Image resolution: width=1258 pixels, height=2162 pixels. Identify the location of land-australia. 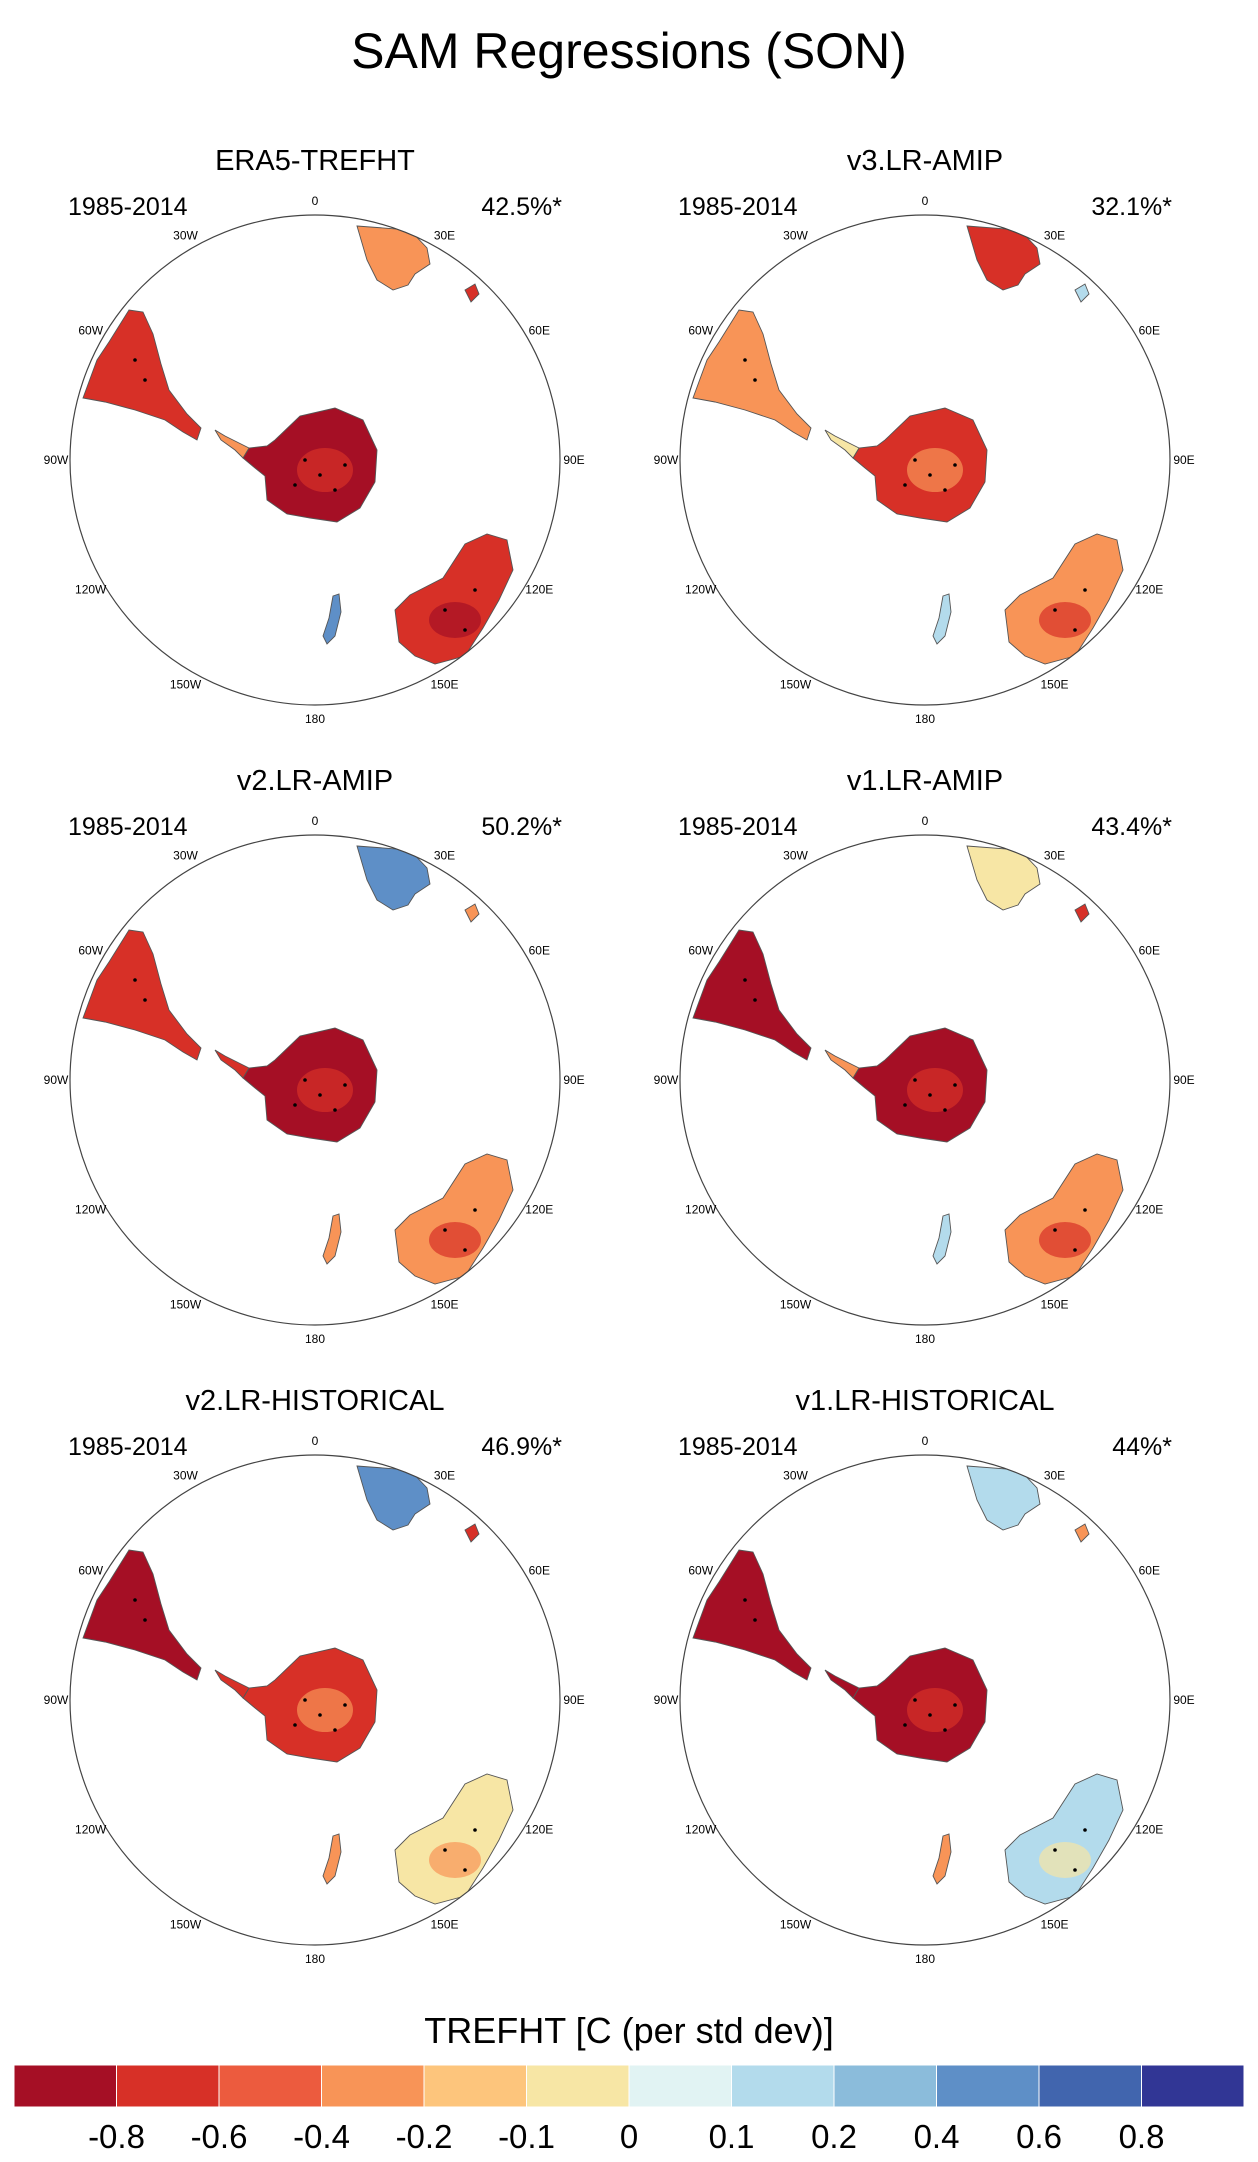
(1064, 1219).